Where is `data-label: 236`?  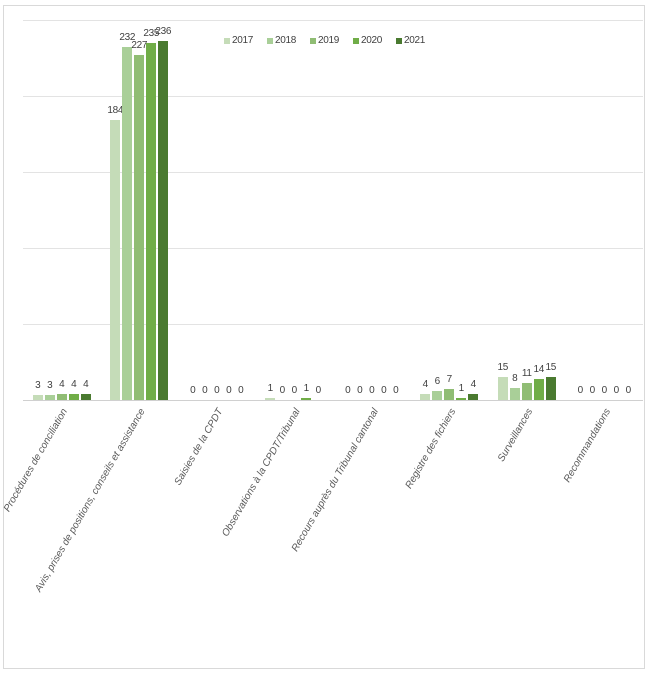 data-label: 236 is located at coordinates (163, 32).